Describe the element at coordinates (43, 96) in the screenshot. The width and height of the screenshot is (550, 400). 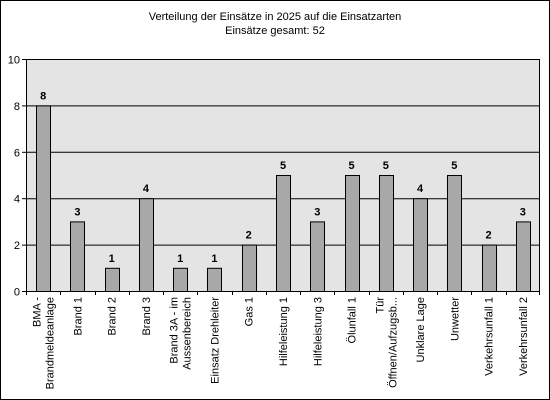
I see `data-label: 8` at that location.